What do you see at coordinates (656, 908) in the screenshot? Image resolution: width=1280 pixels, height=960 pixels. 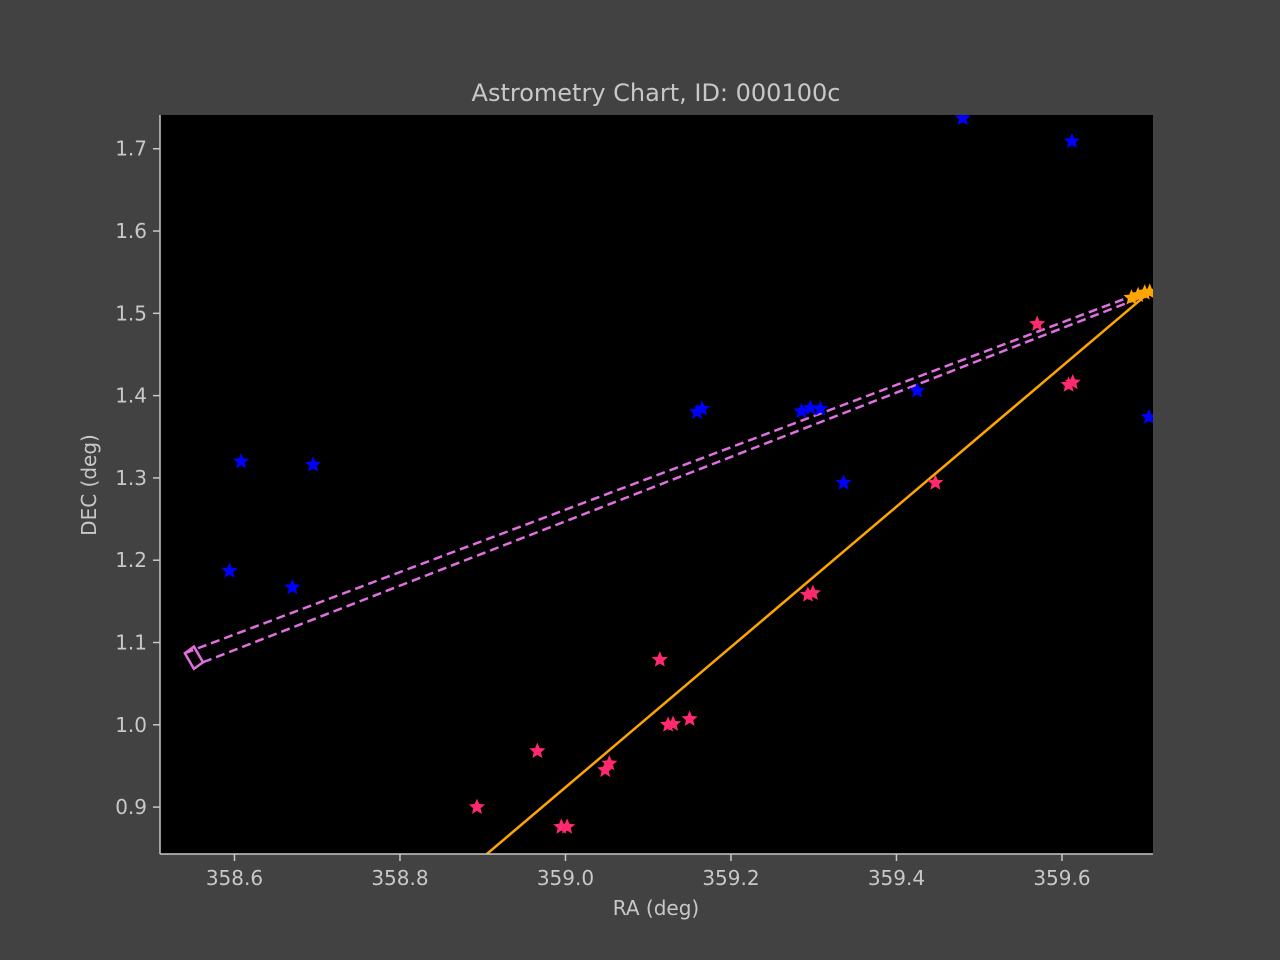 I see `x-axis-label: RA (deg)` at bounding box center [656, 908].